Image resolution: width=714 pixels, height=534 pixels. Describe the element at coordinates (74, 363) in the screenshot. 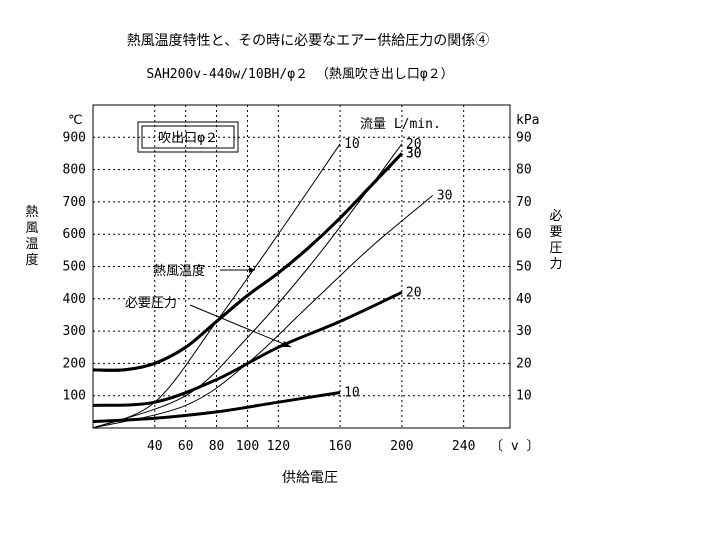

I see `left-tick-label: 200` at that location.